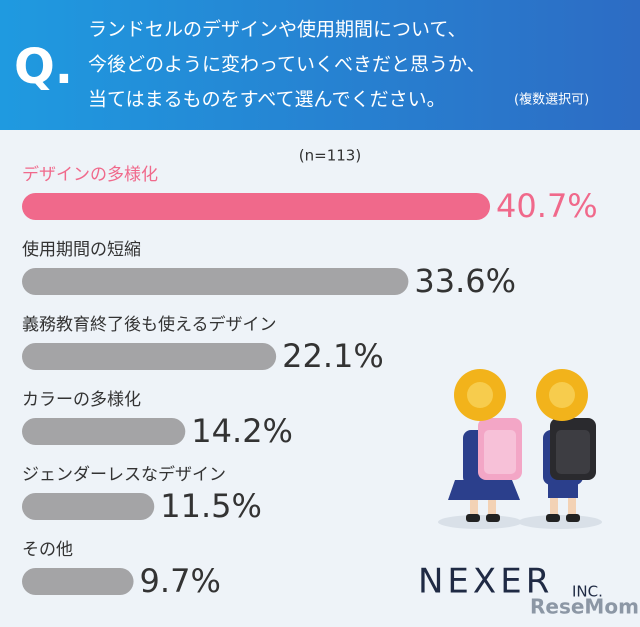 This screenshot has width=640, height=627. I want to click on title-note: (複数選択可), so click(551, 100).